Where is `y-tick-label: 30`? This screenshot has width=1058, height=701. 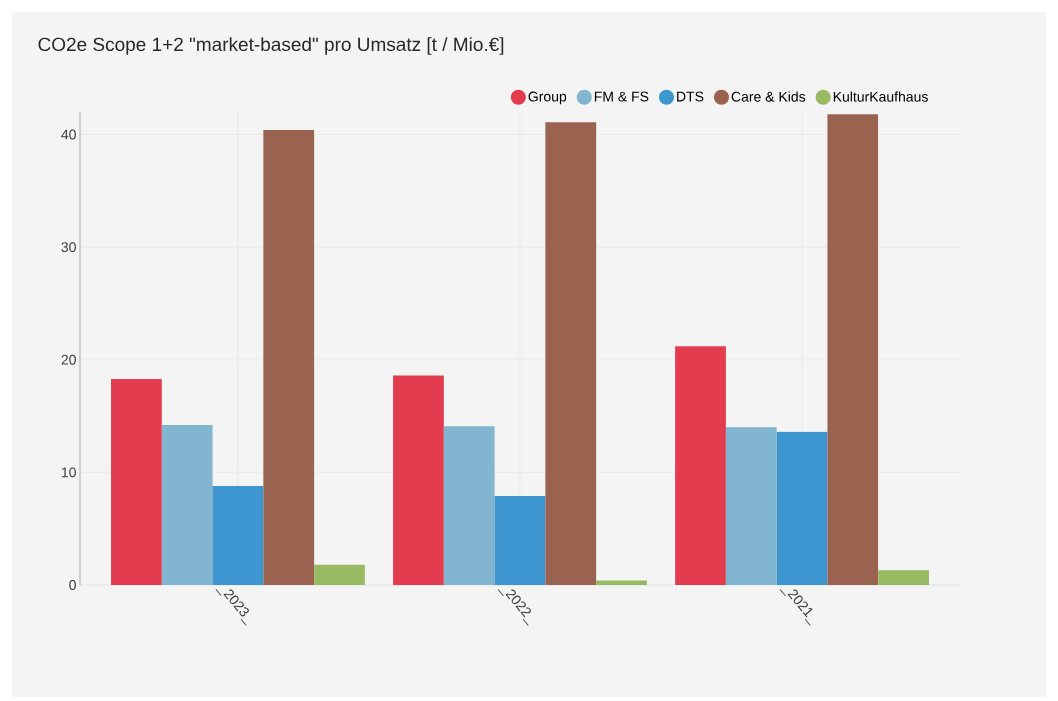 y-tick-label: 30 is located at coordinates (68, 247).